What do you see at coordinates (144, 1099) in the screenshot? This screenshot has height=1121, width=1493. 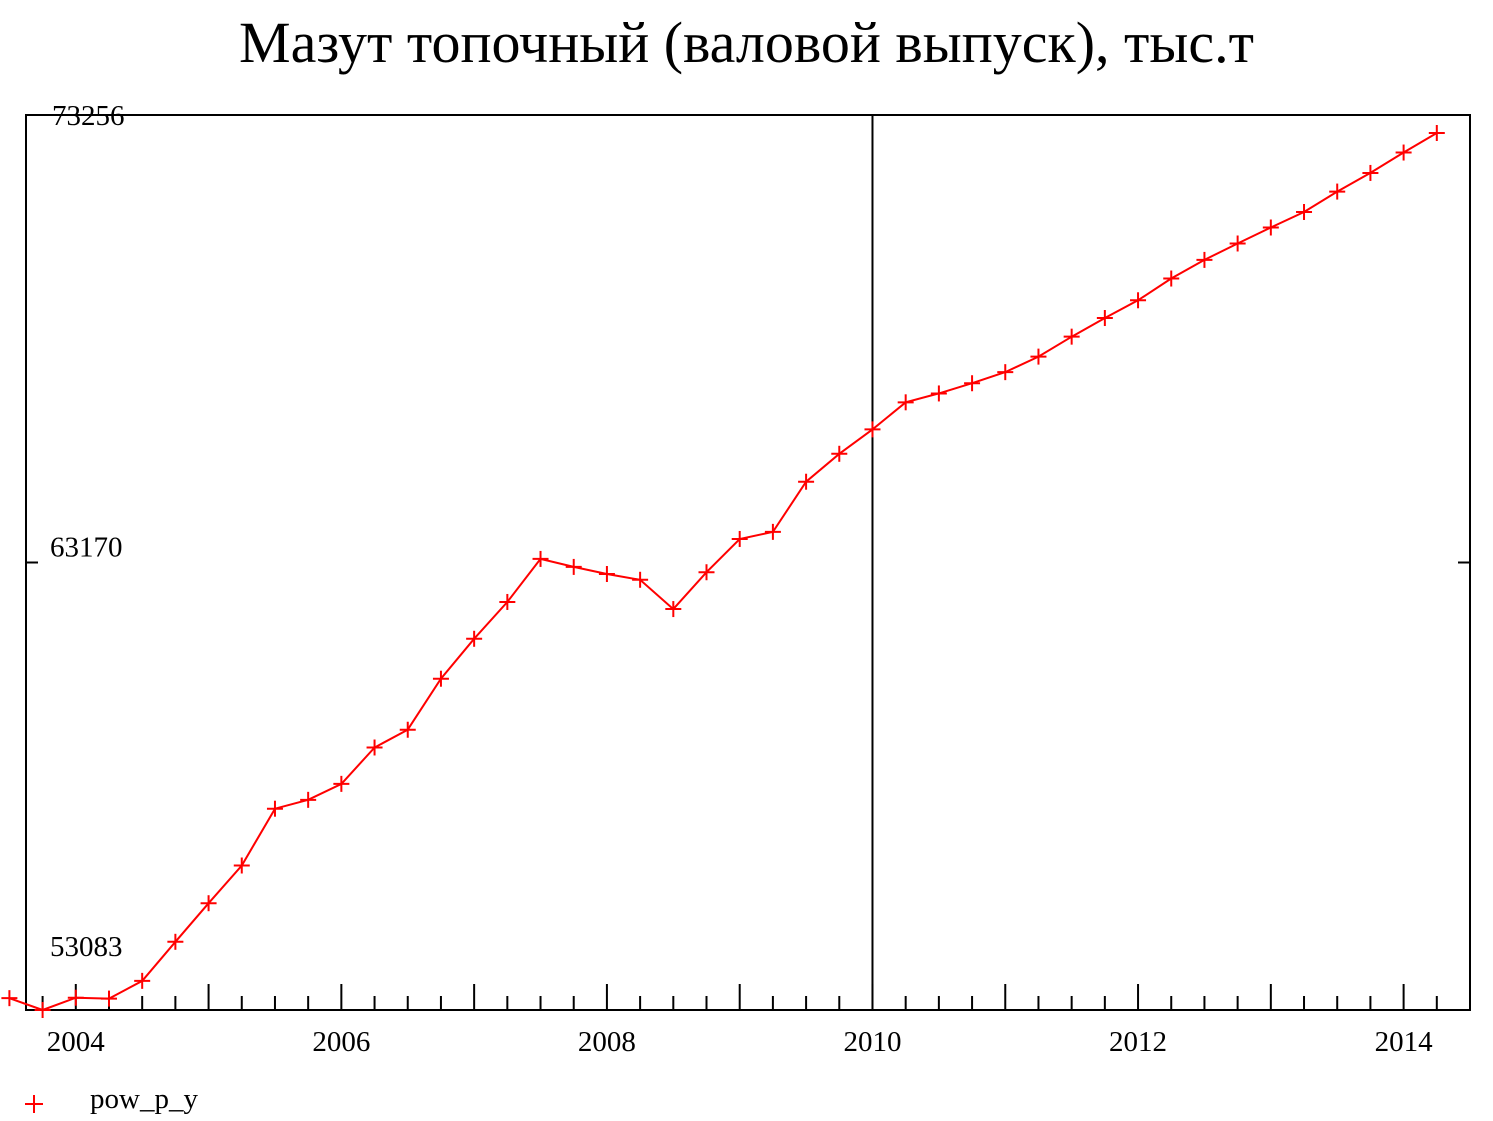 I see `legend-label: pow_p_y` at bounding box center [144, 1099].